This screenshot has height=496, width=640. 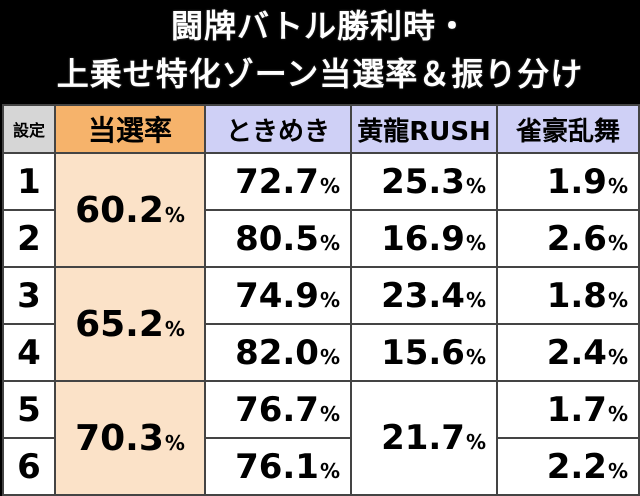 I want to click on jakugo-value: 1.9%, so click(x=568, y=181).